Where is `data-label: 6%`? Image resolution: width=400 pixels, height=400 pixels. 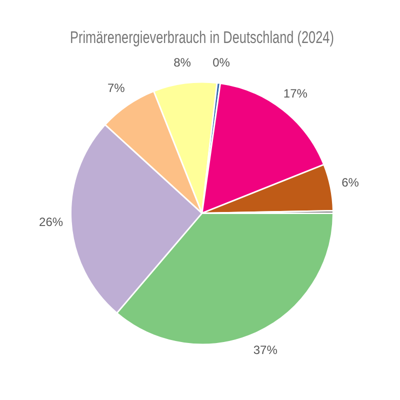 data-label: 6% is located at coordinates (351, 183).